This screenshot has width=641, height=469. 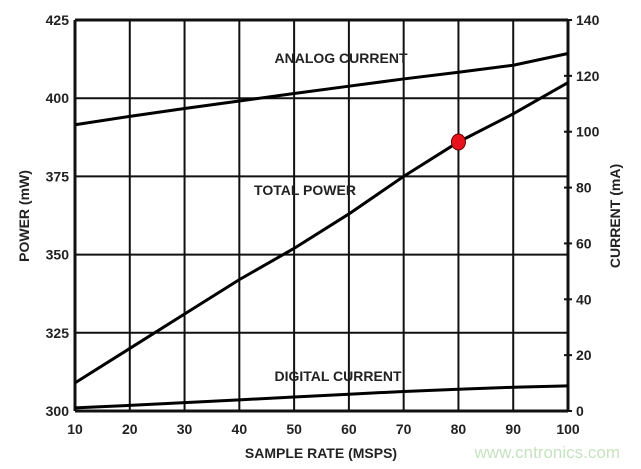 What do you see at coordinates (349, 429) in the screenshot?
I see `x-tick-label: 60` at bounding box center [349, 429].